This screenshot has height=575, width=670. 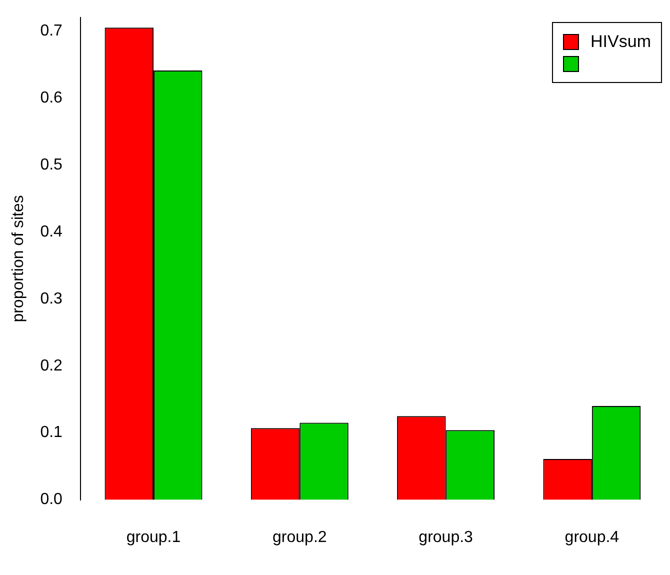 I want to click on y-tick-label: 0.7, so click(x=51, y=31).